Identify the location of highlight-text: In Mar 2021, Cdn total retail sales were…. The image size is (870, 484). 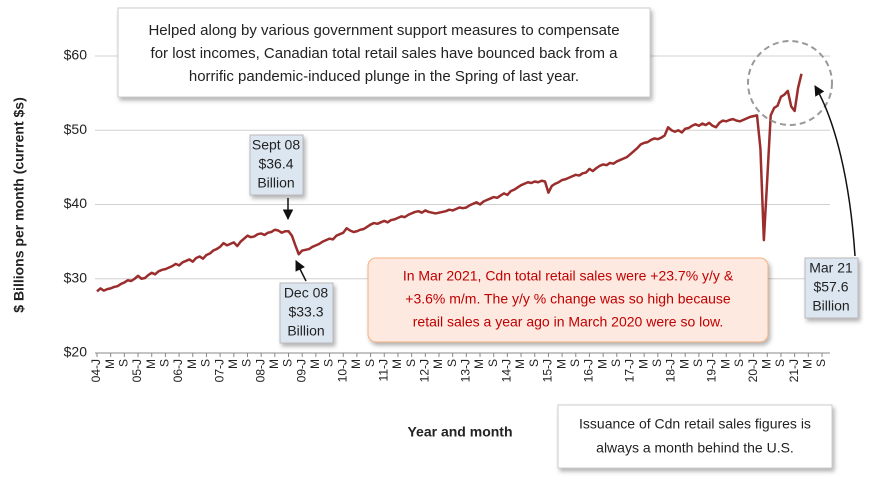
(568, 276).